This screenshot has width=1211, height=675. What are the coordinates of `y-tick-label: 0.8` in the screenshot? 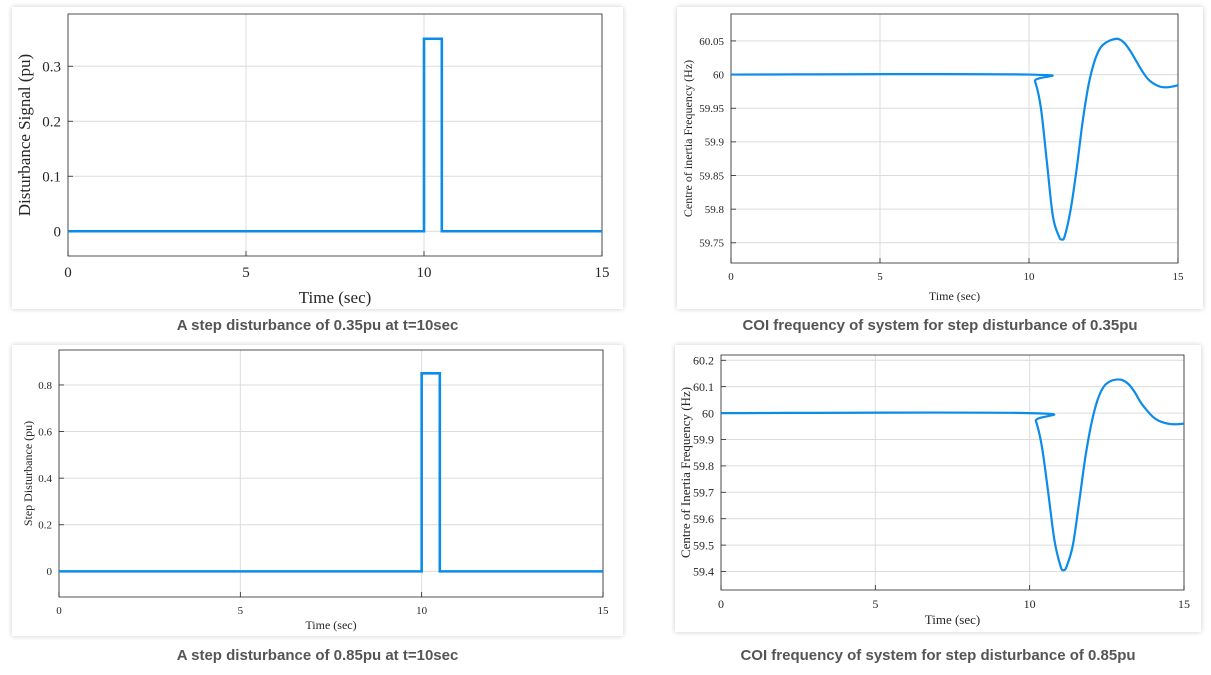 It's located at (45, 386).